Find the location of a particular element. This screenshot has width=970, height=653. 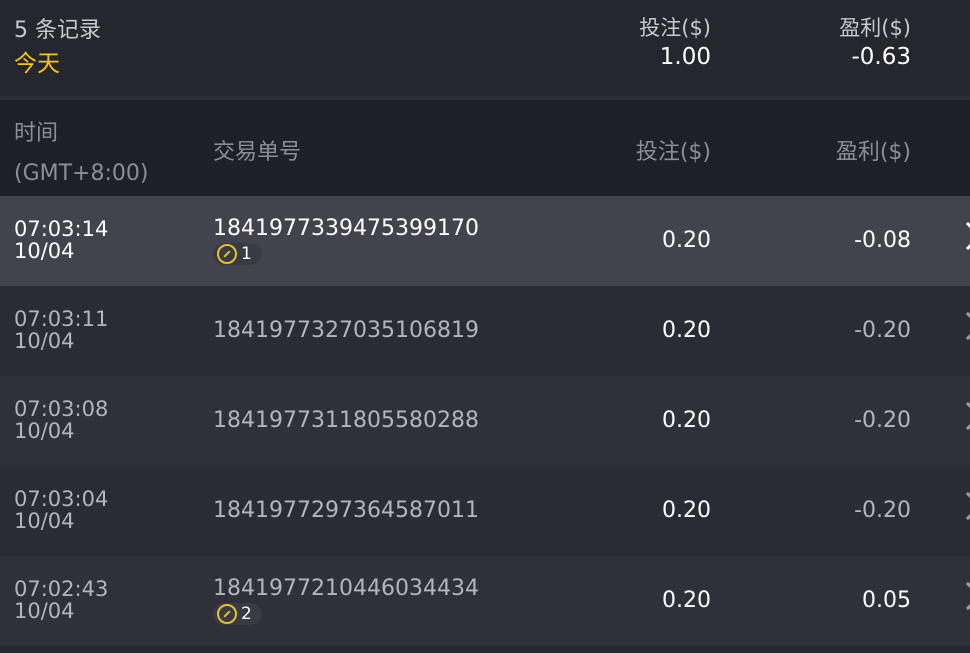

row-id: 1841977339475399170 1 is located at coordinates (346, 243).